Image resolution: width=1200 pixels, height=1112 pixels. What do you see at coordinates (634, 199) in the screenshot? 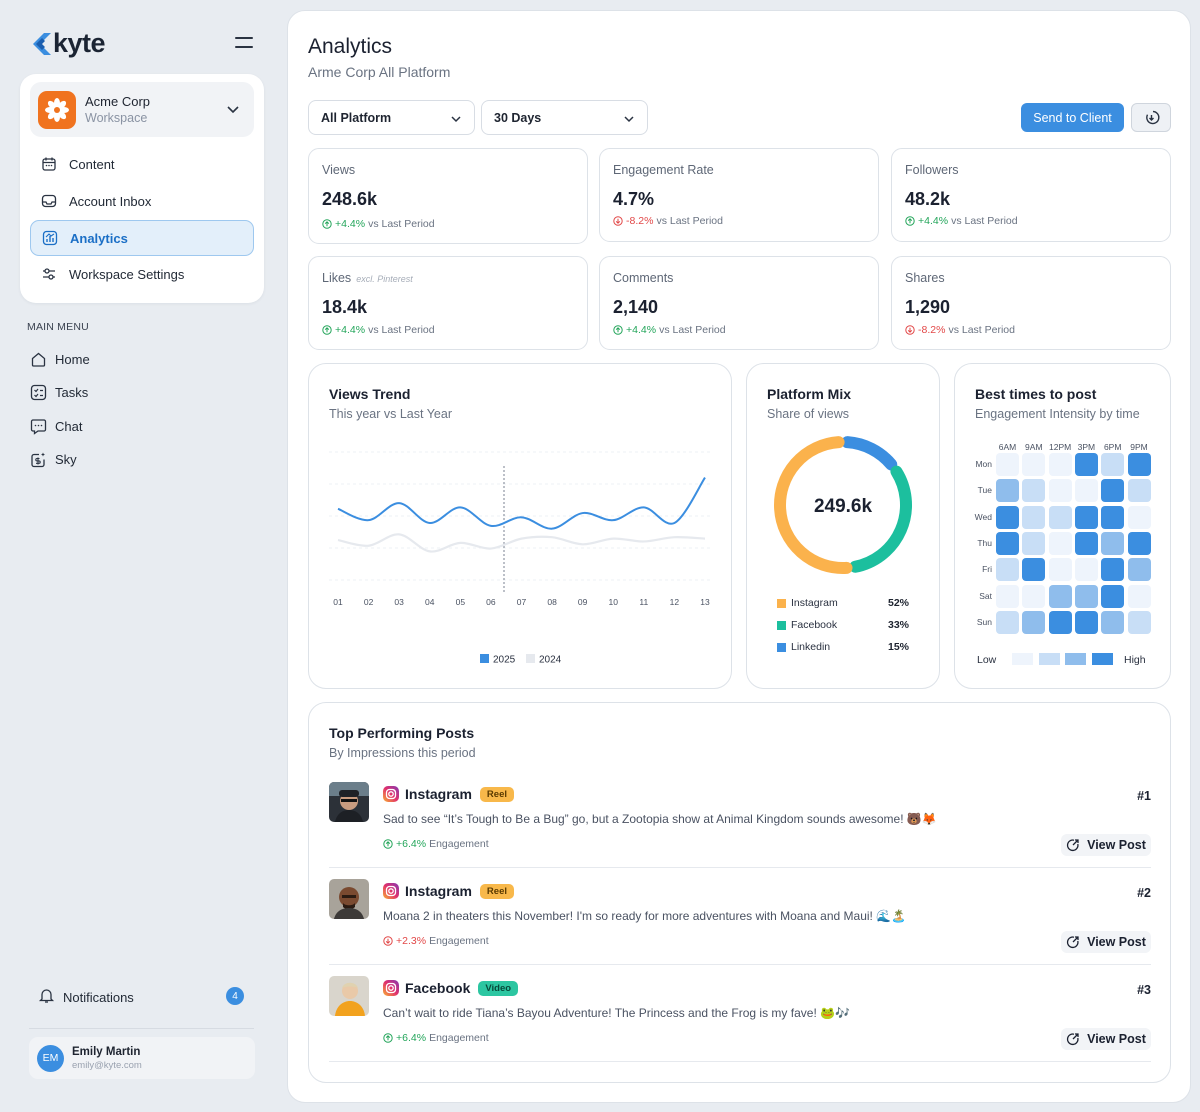
I see `stat-value: 4.7%` at bounding box center [634, 199].